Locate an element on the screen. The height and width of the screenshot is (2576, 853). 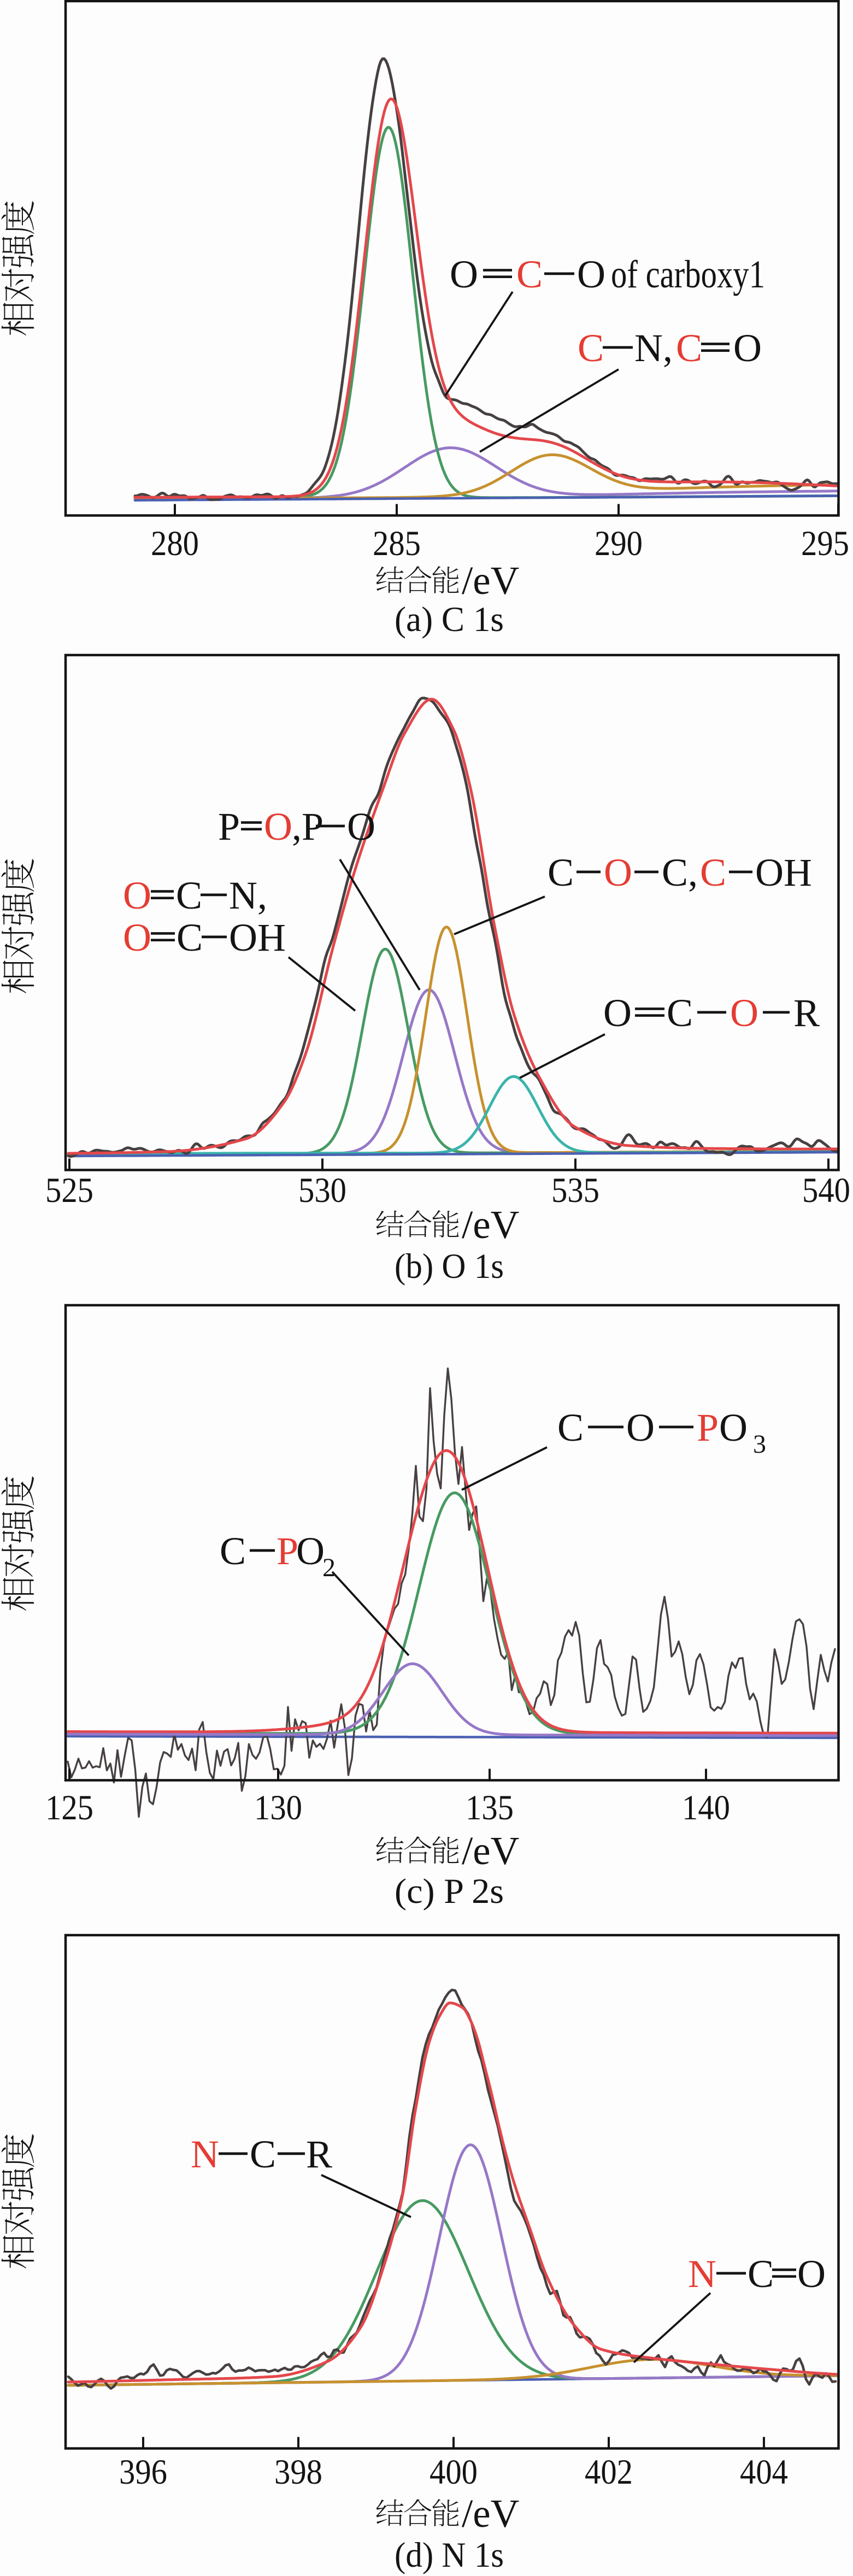
svg-text: 2 is located at coordinates (329, 1567).